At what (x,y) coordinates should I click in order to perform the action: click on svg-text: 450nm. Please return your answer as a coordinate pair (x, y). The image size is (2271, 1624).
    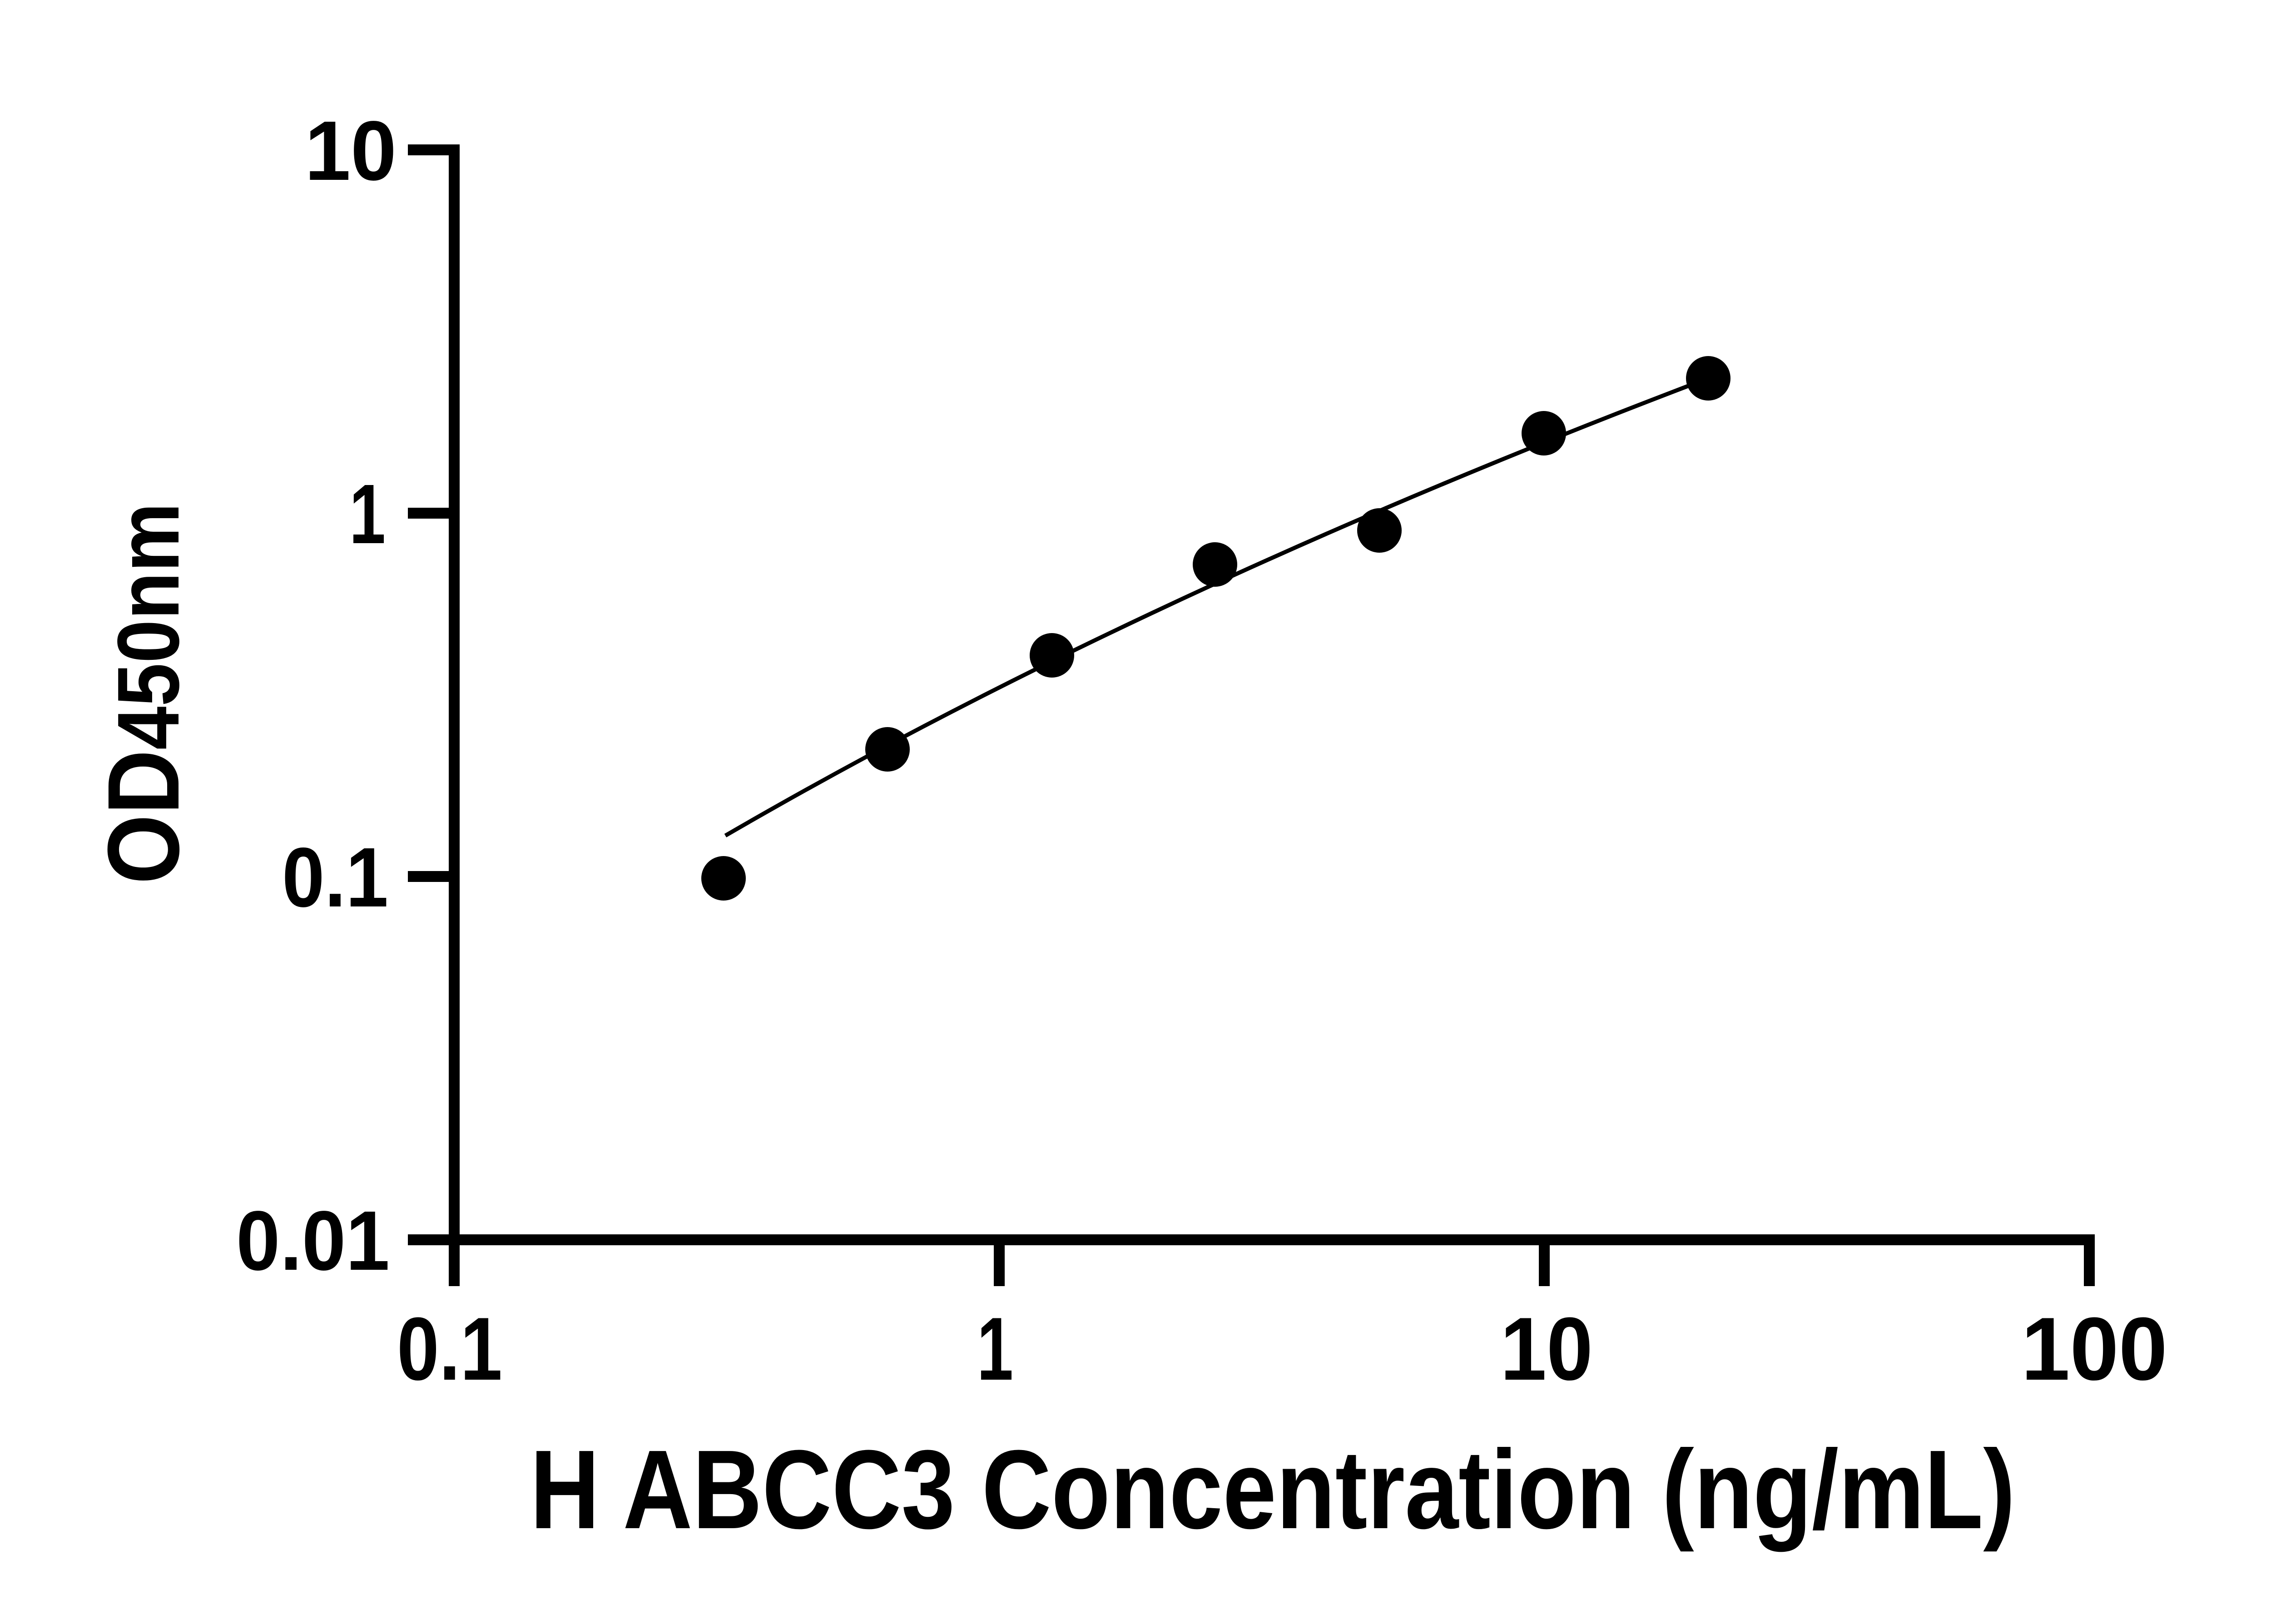
    Looking at the image, I should click on (148, 626).